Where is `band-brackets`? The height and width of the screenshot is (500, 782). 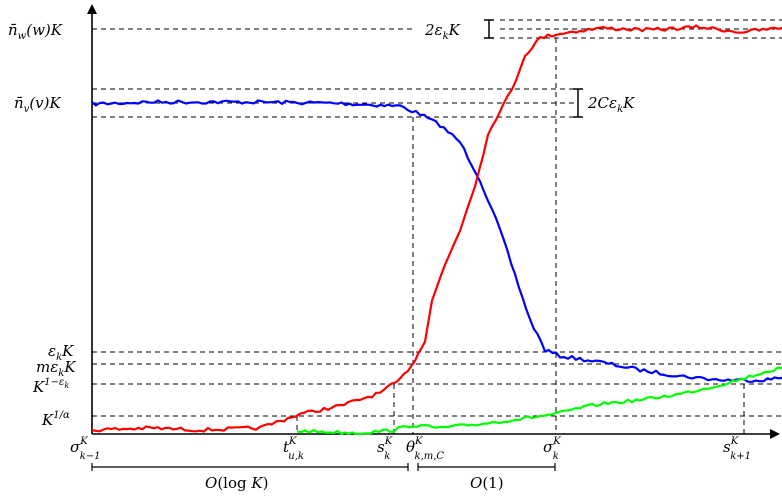
band-brackets is located at coordinates (533, 68).